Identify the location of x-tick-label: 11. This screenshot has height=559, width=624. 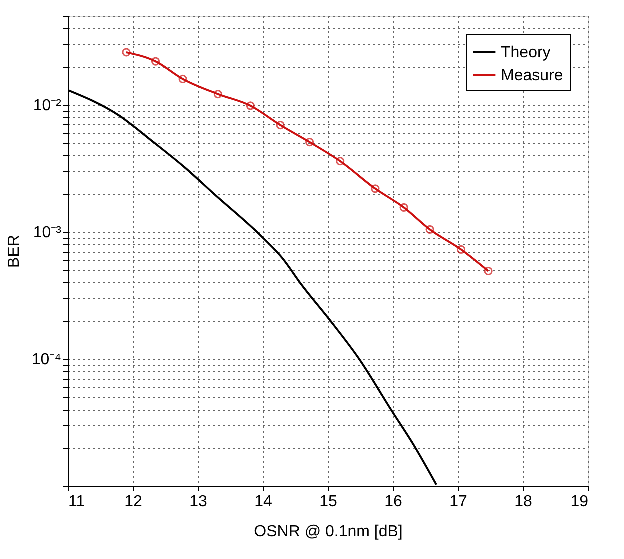
(77, 502).